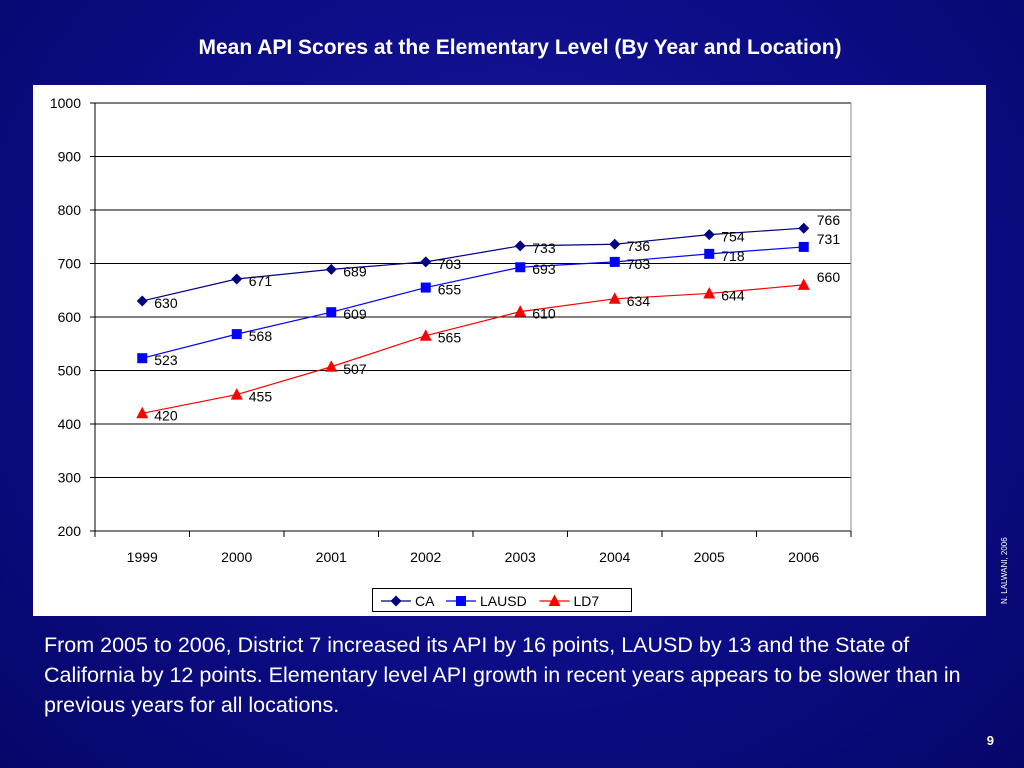 This screenshot has height=768, width=1024. Describe the element at coordinates (450, 338) in the screenshot. I see `data-label-ld7: 565` at that location.